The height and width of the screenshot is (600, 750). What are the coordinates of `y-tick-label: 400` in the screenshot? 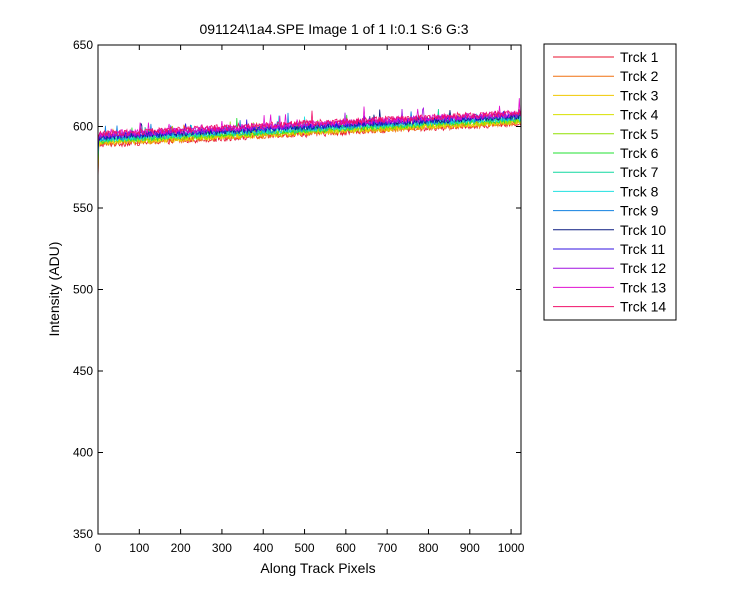 It's located at (83, 453).